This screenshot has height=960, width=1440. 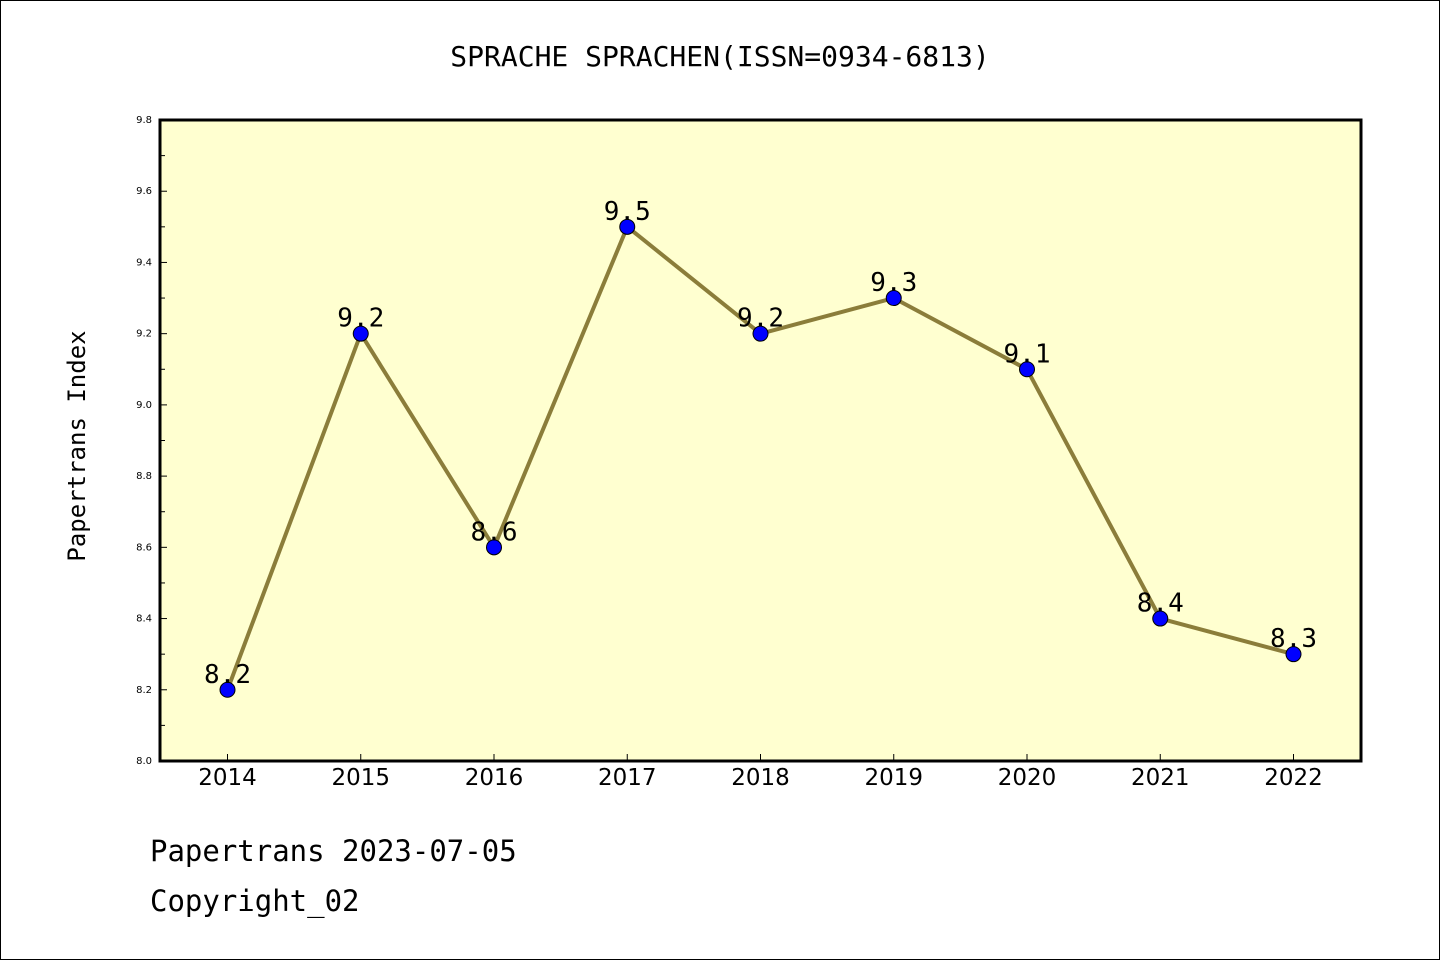 I want to click on x-tick-label: 2021, so click(x=1160, y=778).